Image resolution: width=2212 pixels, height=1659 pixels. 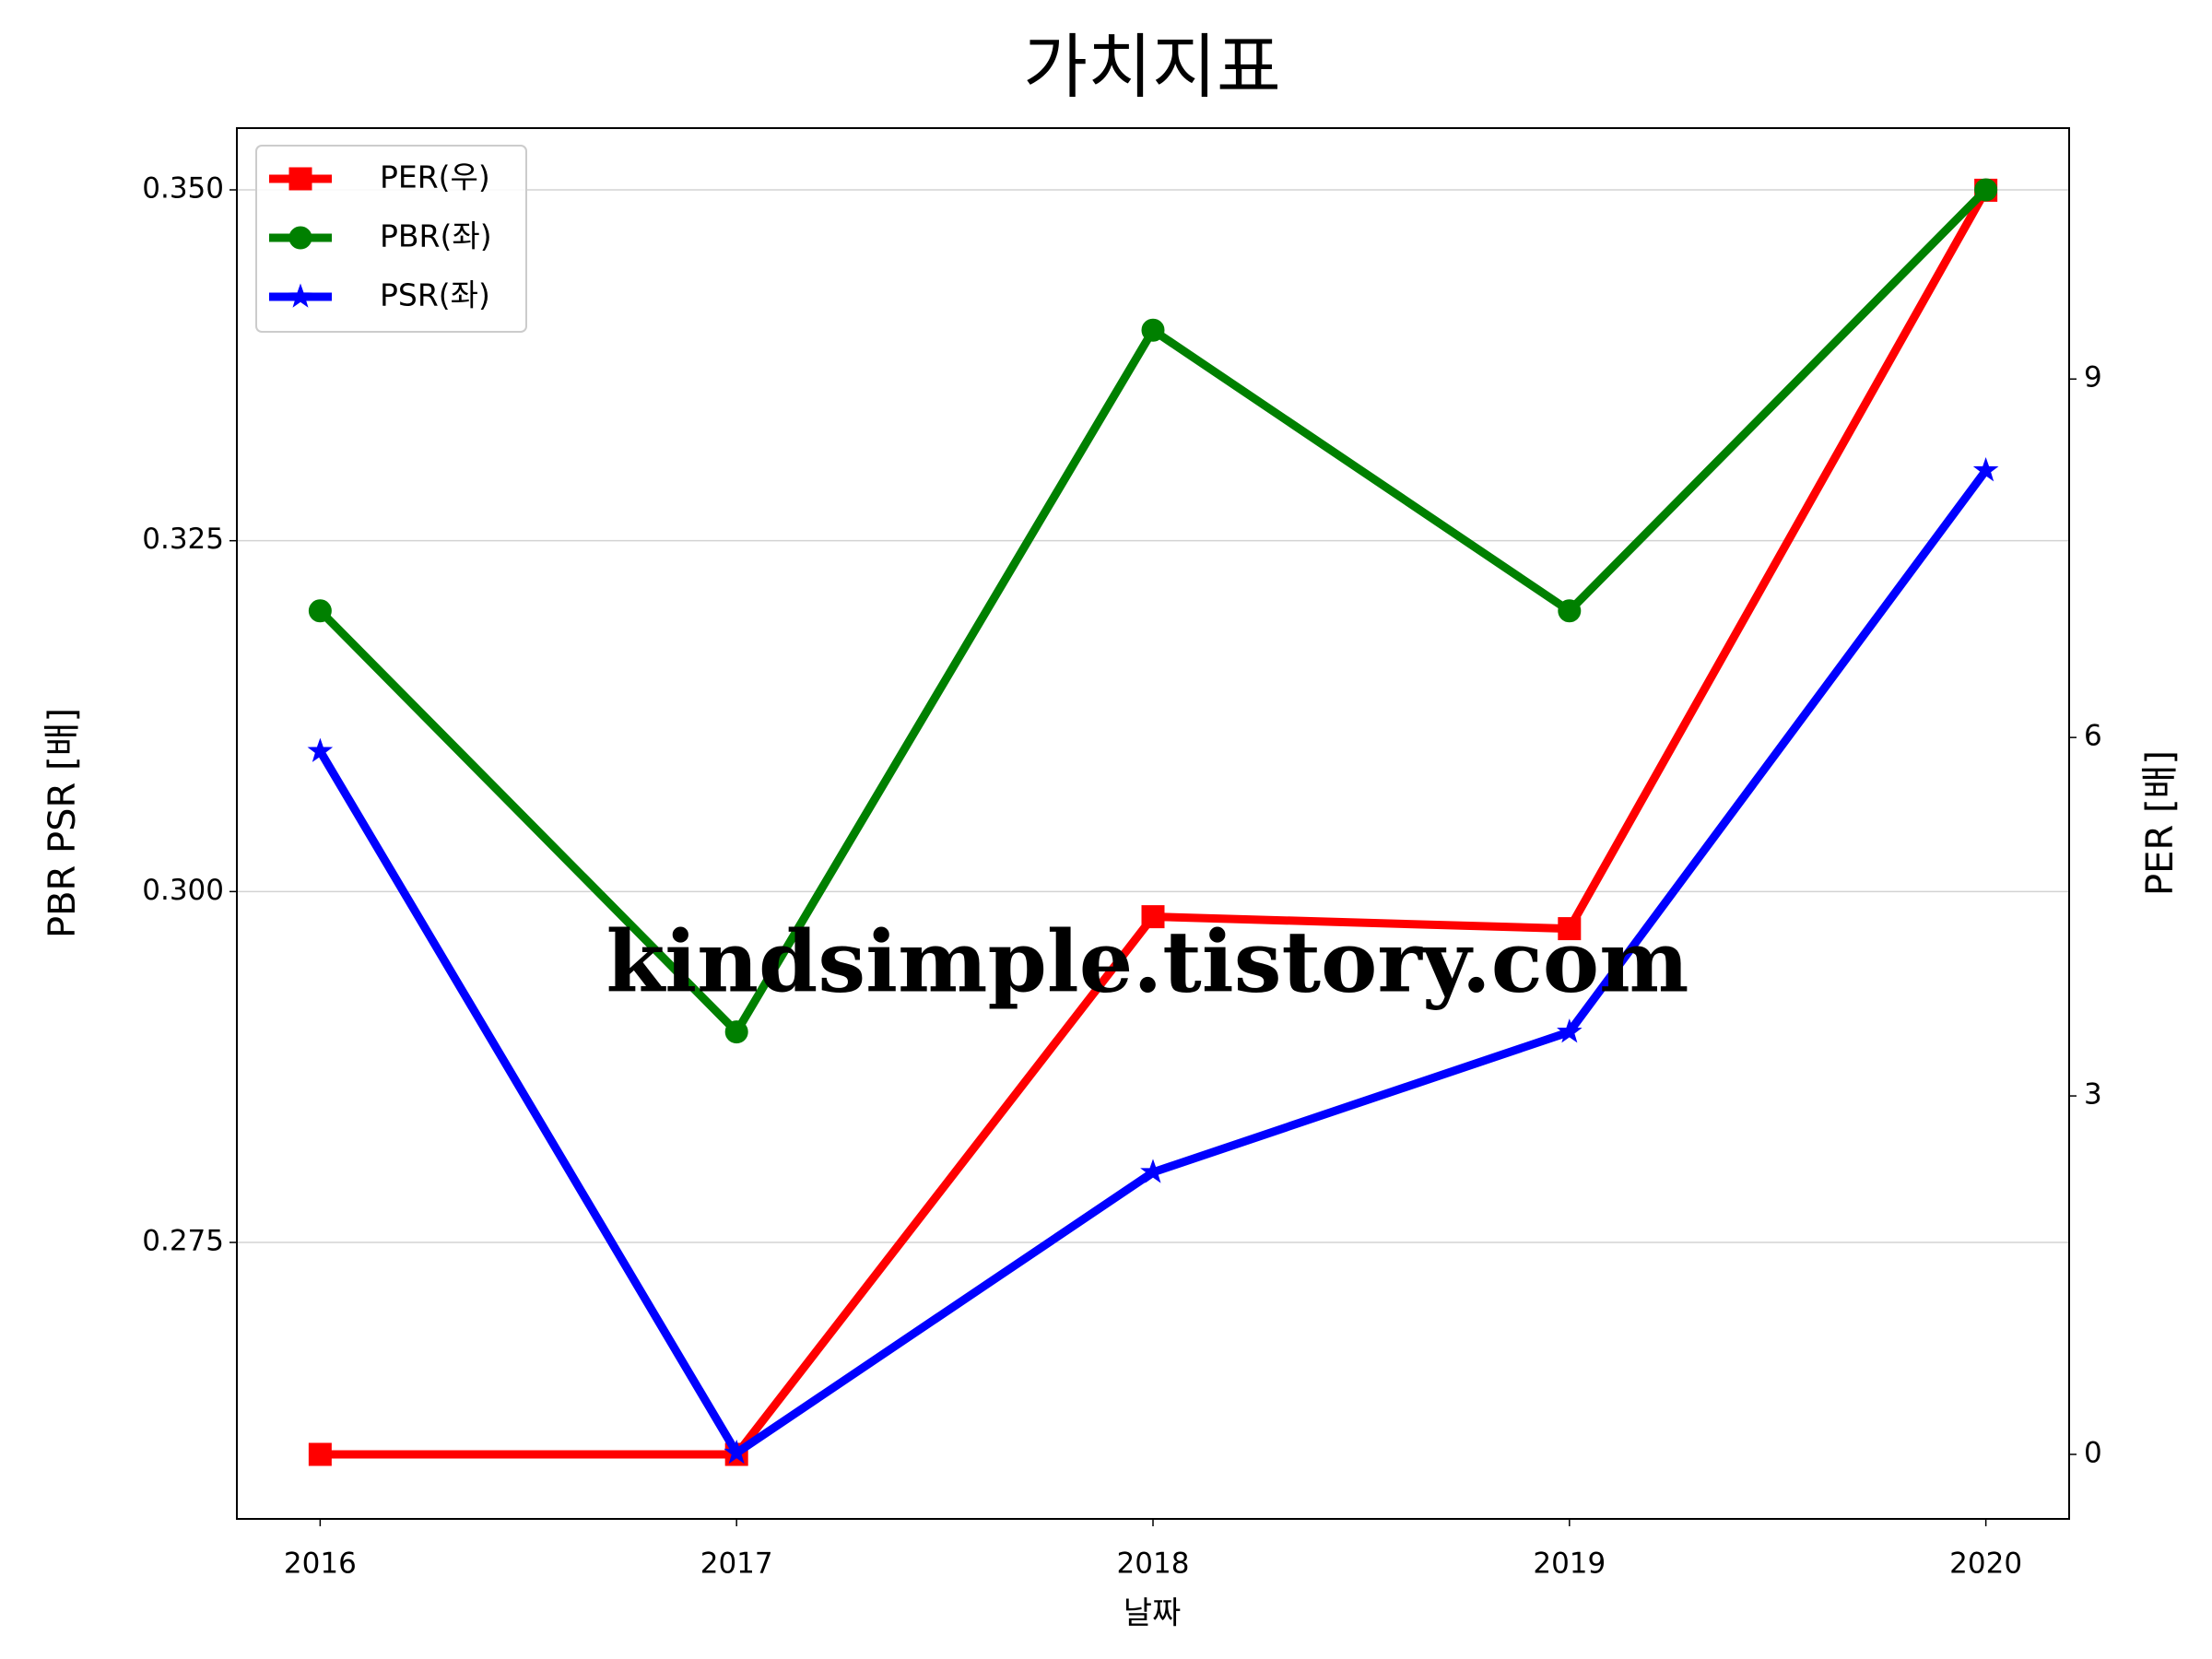 I want to click on y-tick-label: 0.275, so click(x=183, y=1241).